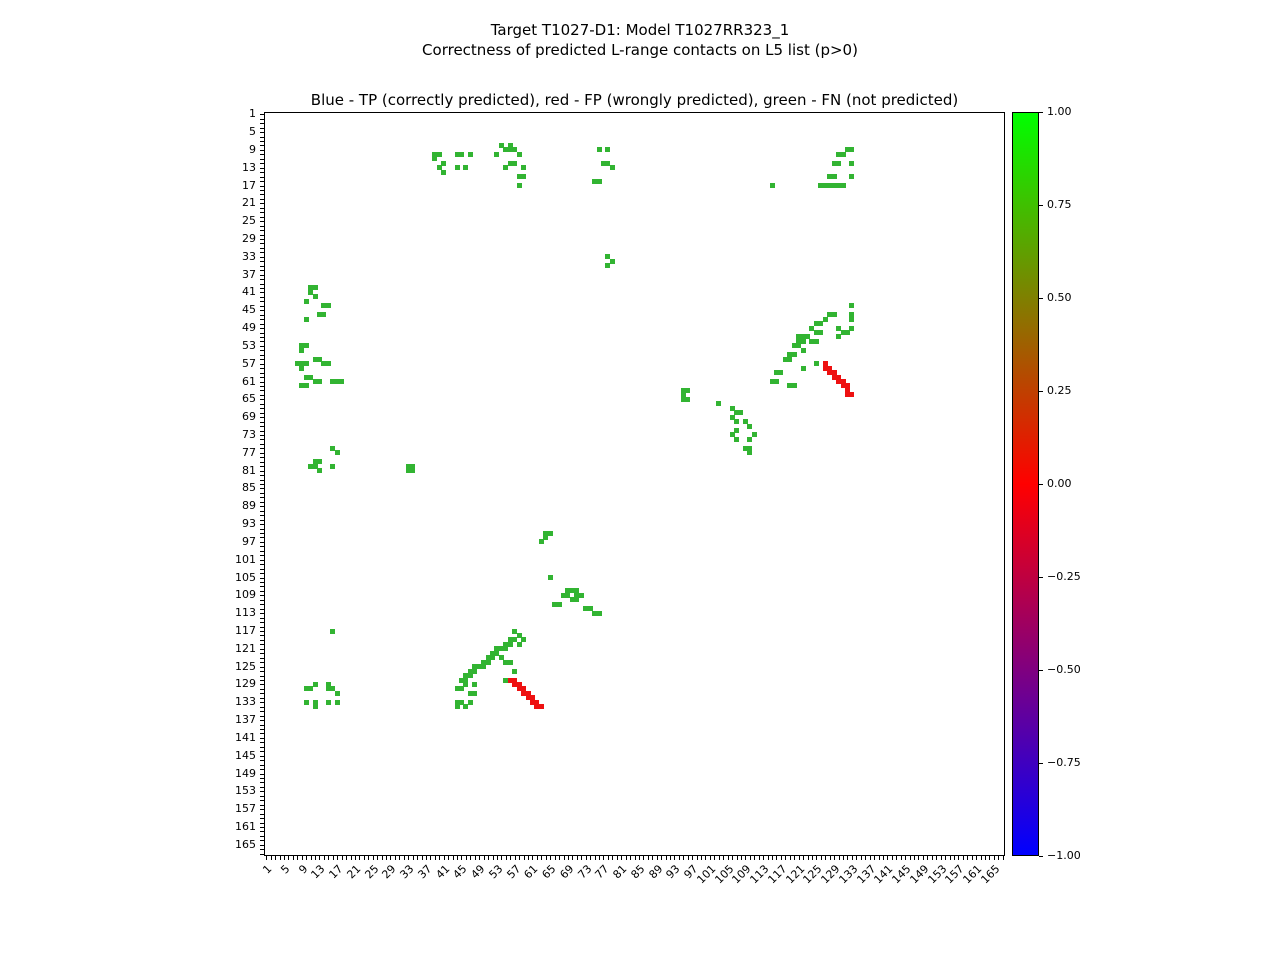  Describe the element at coordinates (1059, 111) in the screenshot. I see `colorbar-tick-label: 1.00` at that location.